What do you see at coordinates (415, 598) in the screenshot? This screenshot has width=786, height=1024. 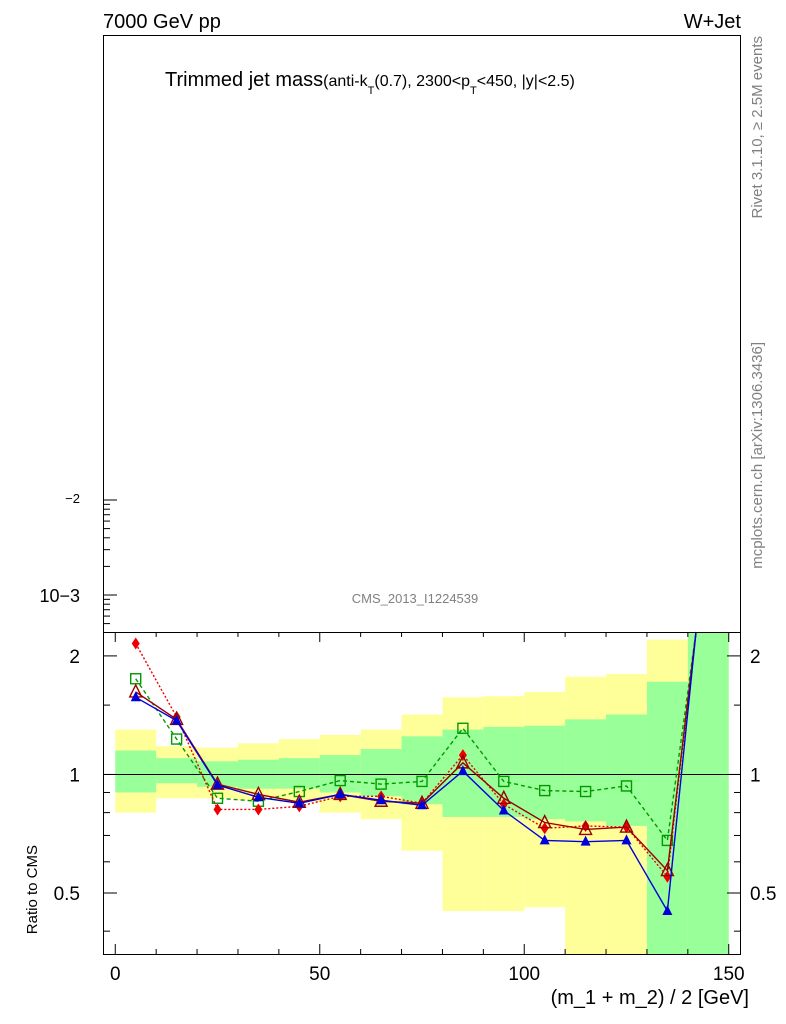 I see `analysis-id: CMS_2013_I1224539` at bounding box center [415, 598].